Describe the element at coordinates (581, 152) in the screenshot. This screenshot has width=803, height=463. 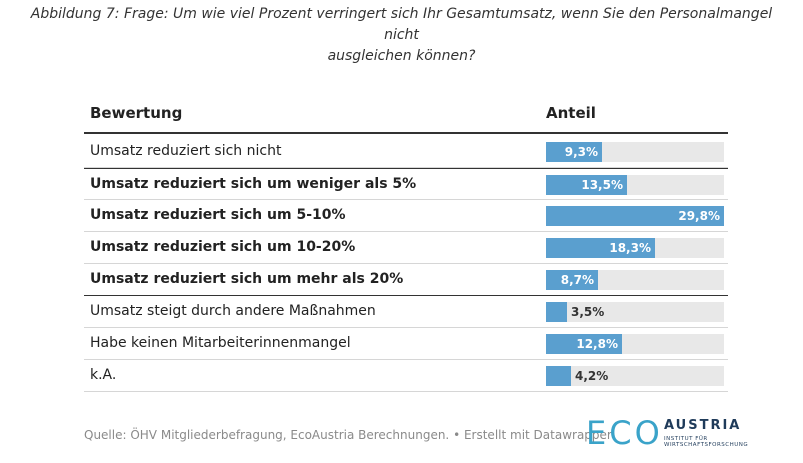
I see `bar-value-label: 9,3%` at that location.